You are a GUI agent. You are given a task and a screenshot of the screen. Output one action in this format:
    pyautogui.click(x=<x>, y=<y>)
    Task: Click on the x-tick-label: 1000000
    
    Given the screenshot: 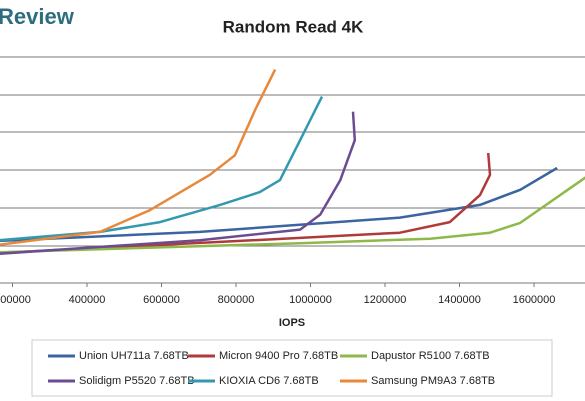 What is the action you would take?
    pyautogui.click(x=310, y=300)
    